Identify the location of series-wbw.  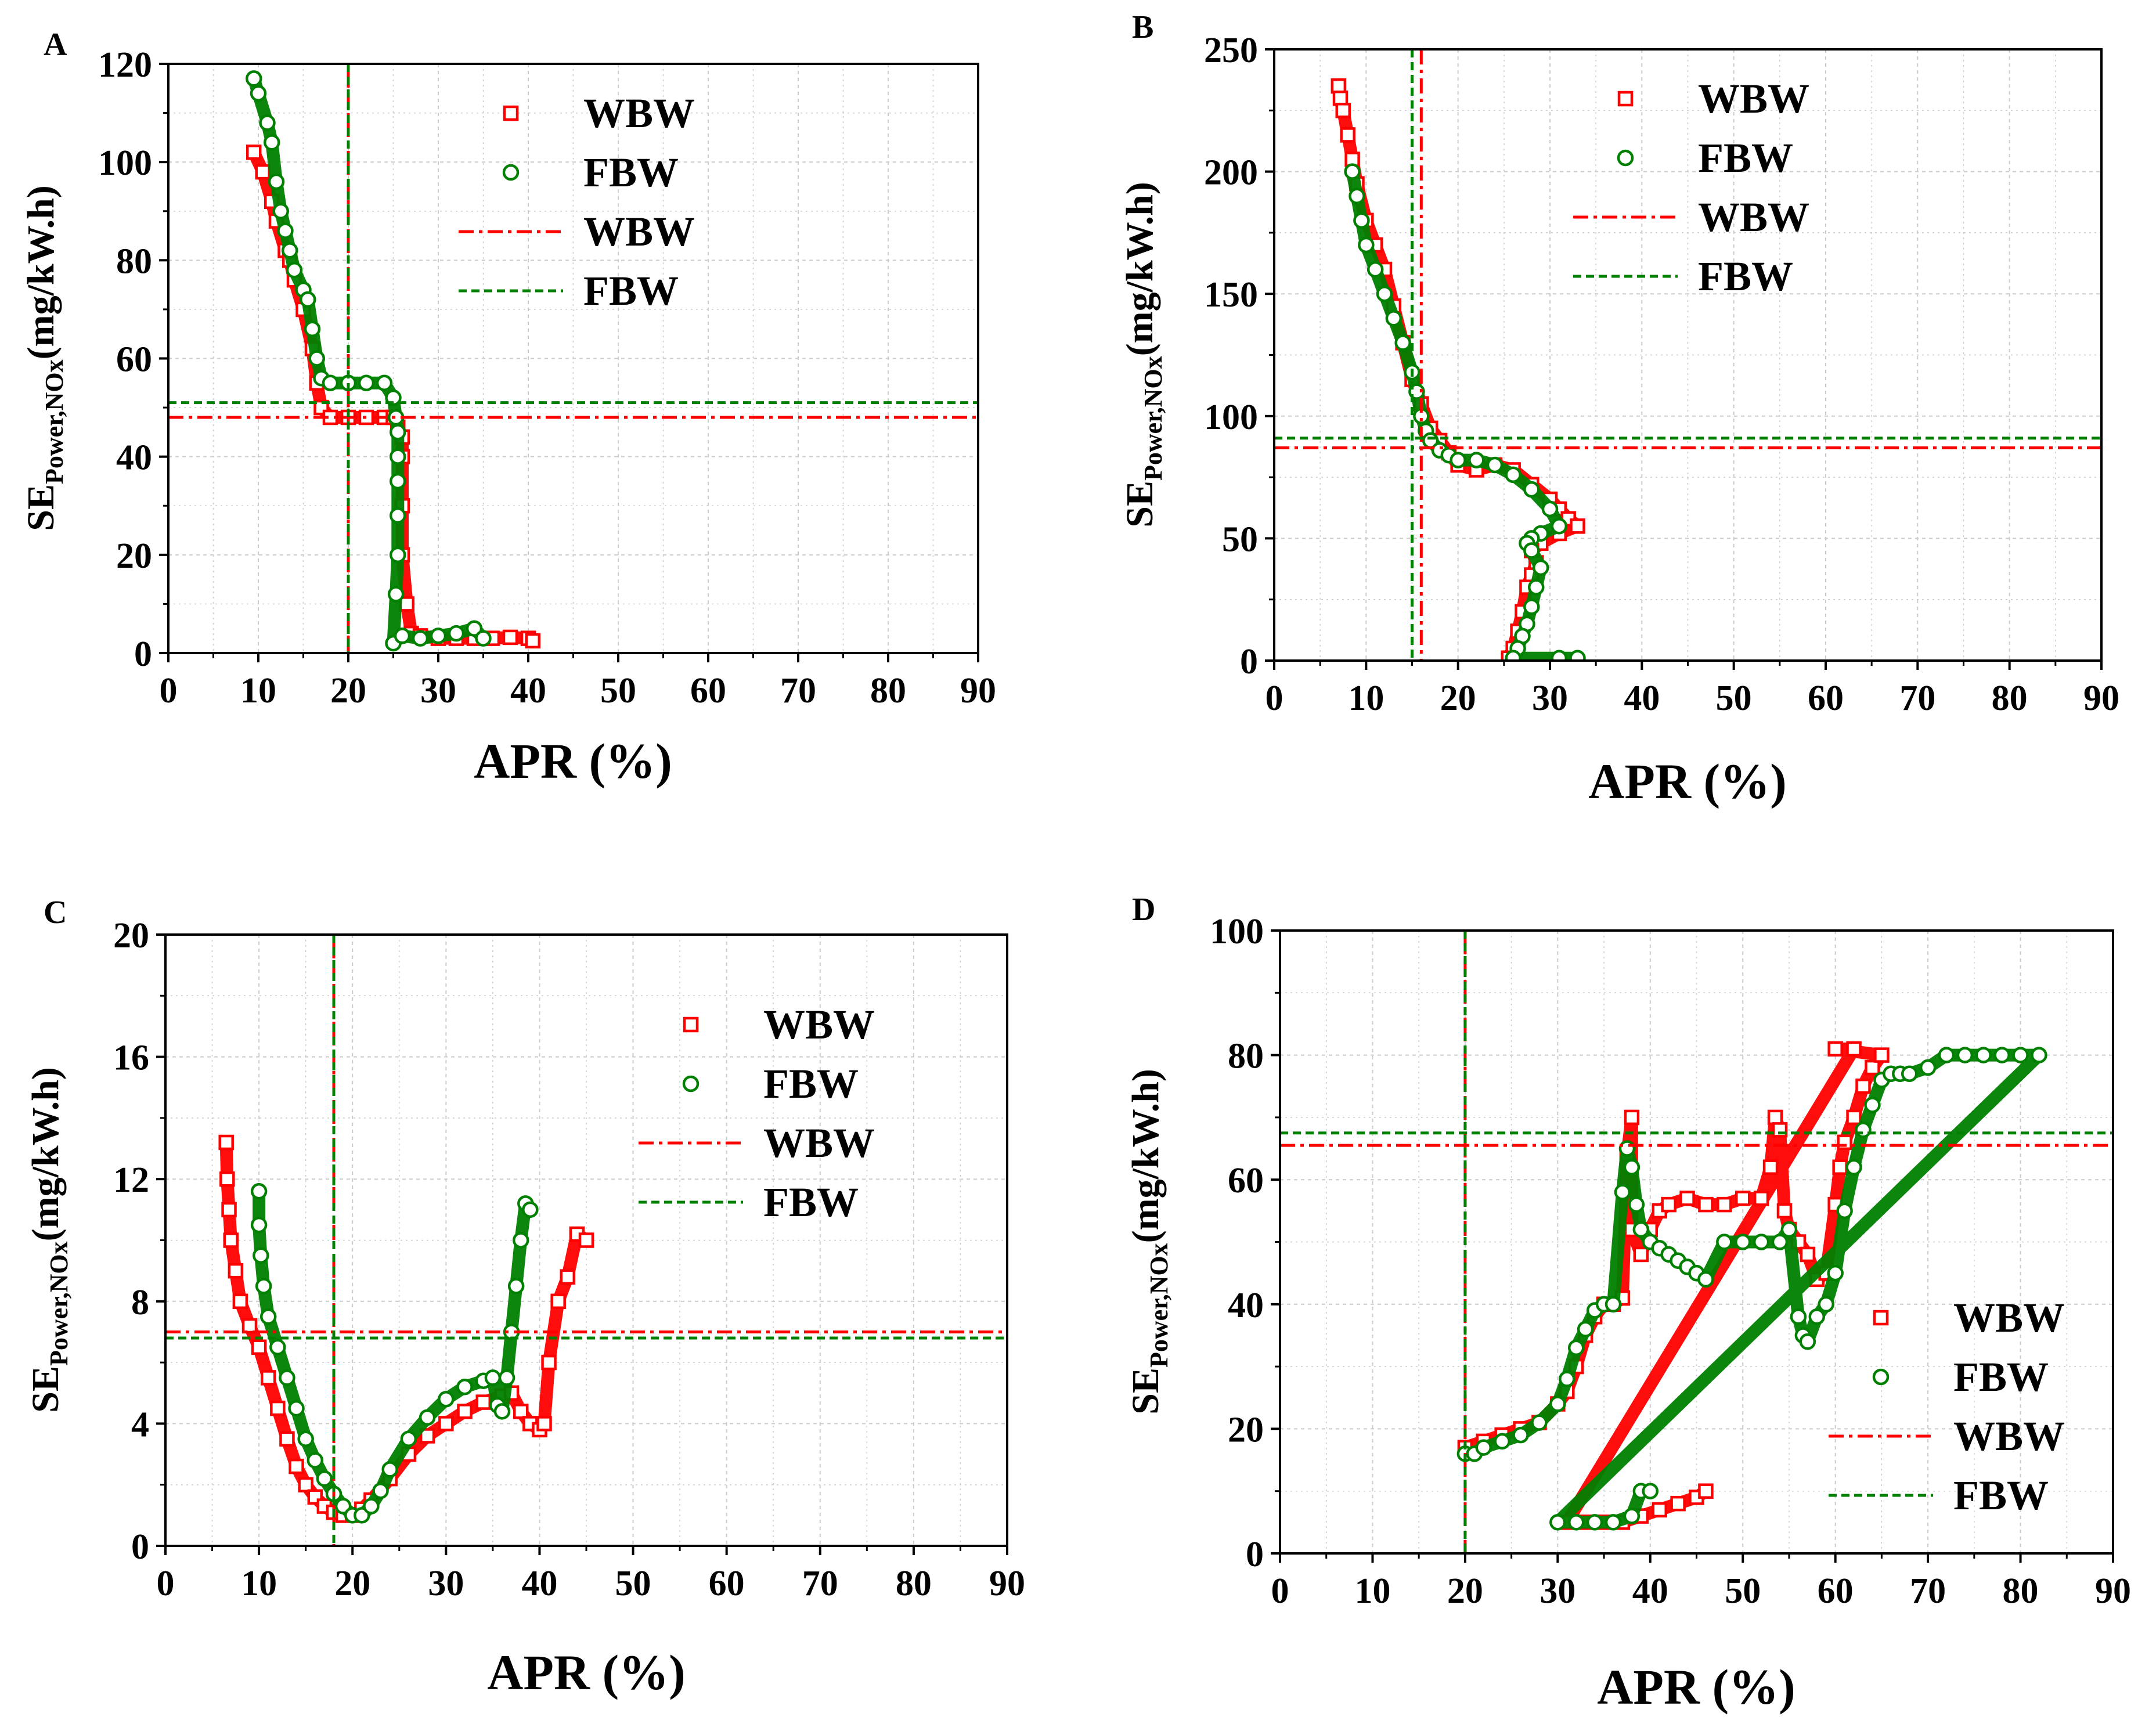
(1674, 1285).